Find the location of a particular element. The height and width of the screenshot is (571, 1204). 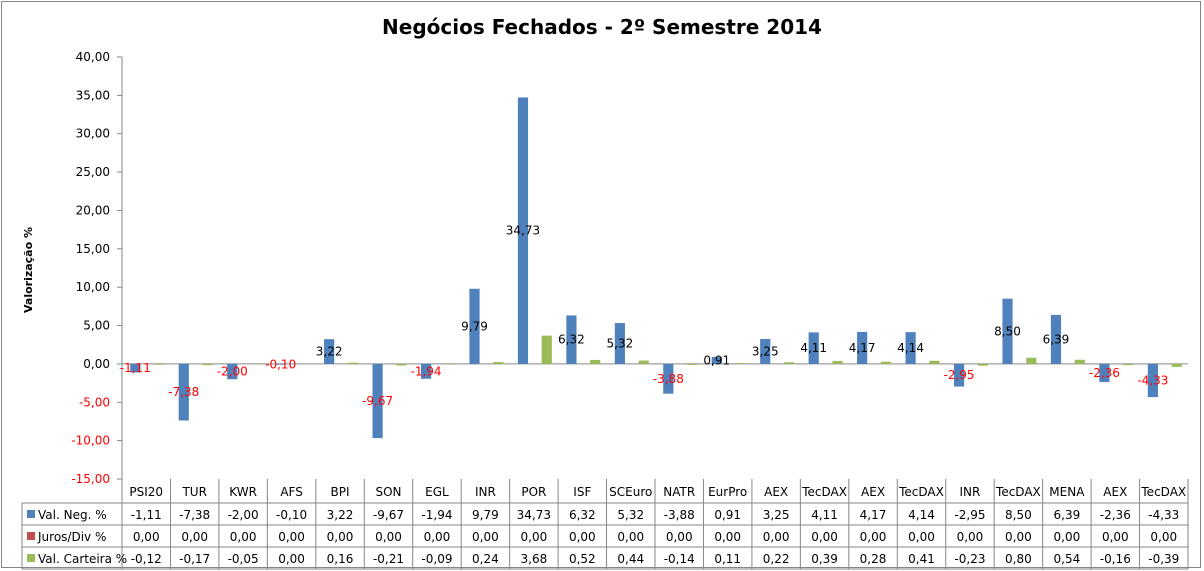

data-label: 3,22 is located at coordinates (329, 352).